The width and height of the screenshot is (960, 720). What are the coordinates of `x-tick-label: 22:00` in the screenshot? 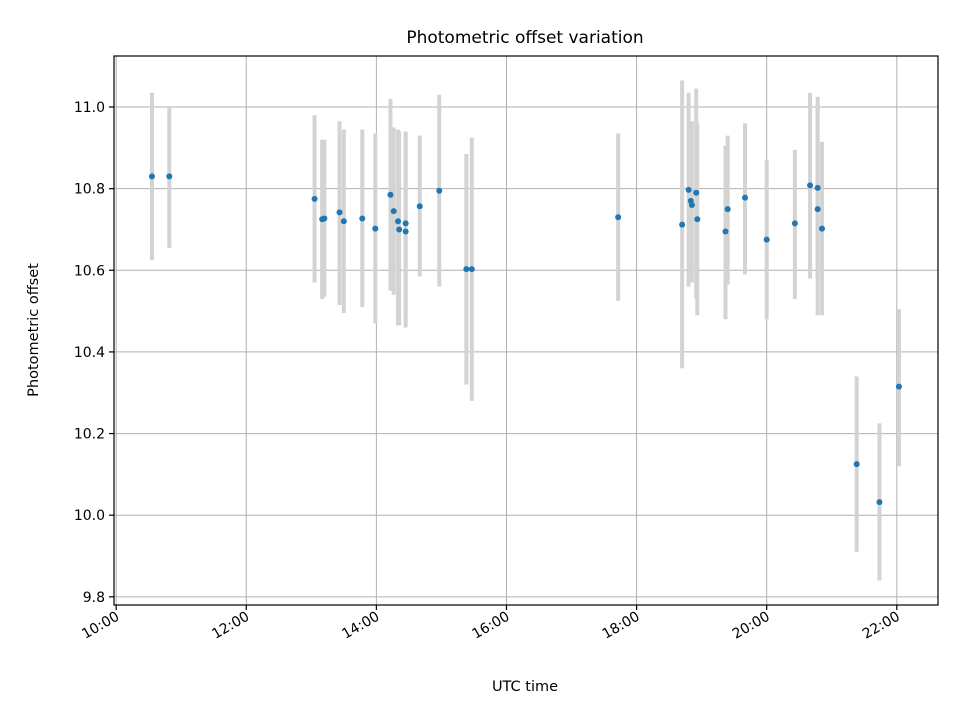 It's located at (881, 626).